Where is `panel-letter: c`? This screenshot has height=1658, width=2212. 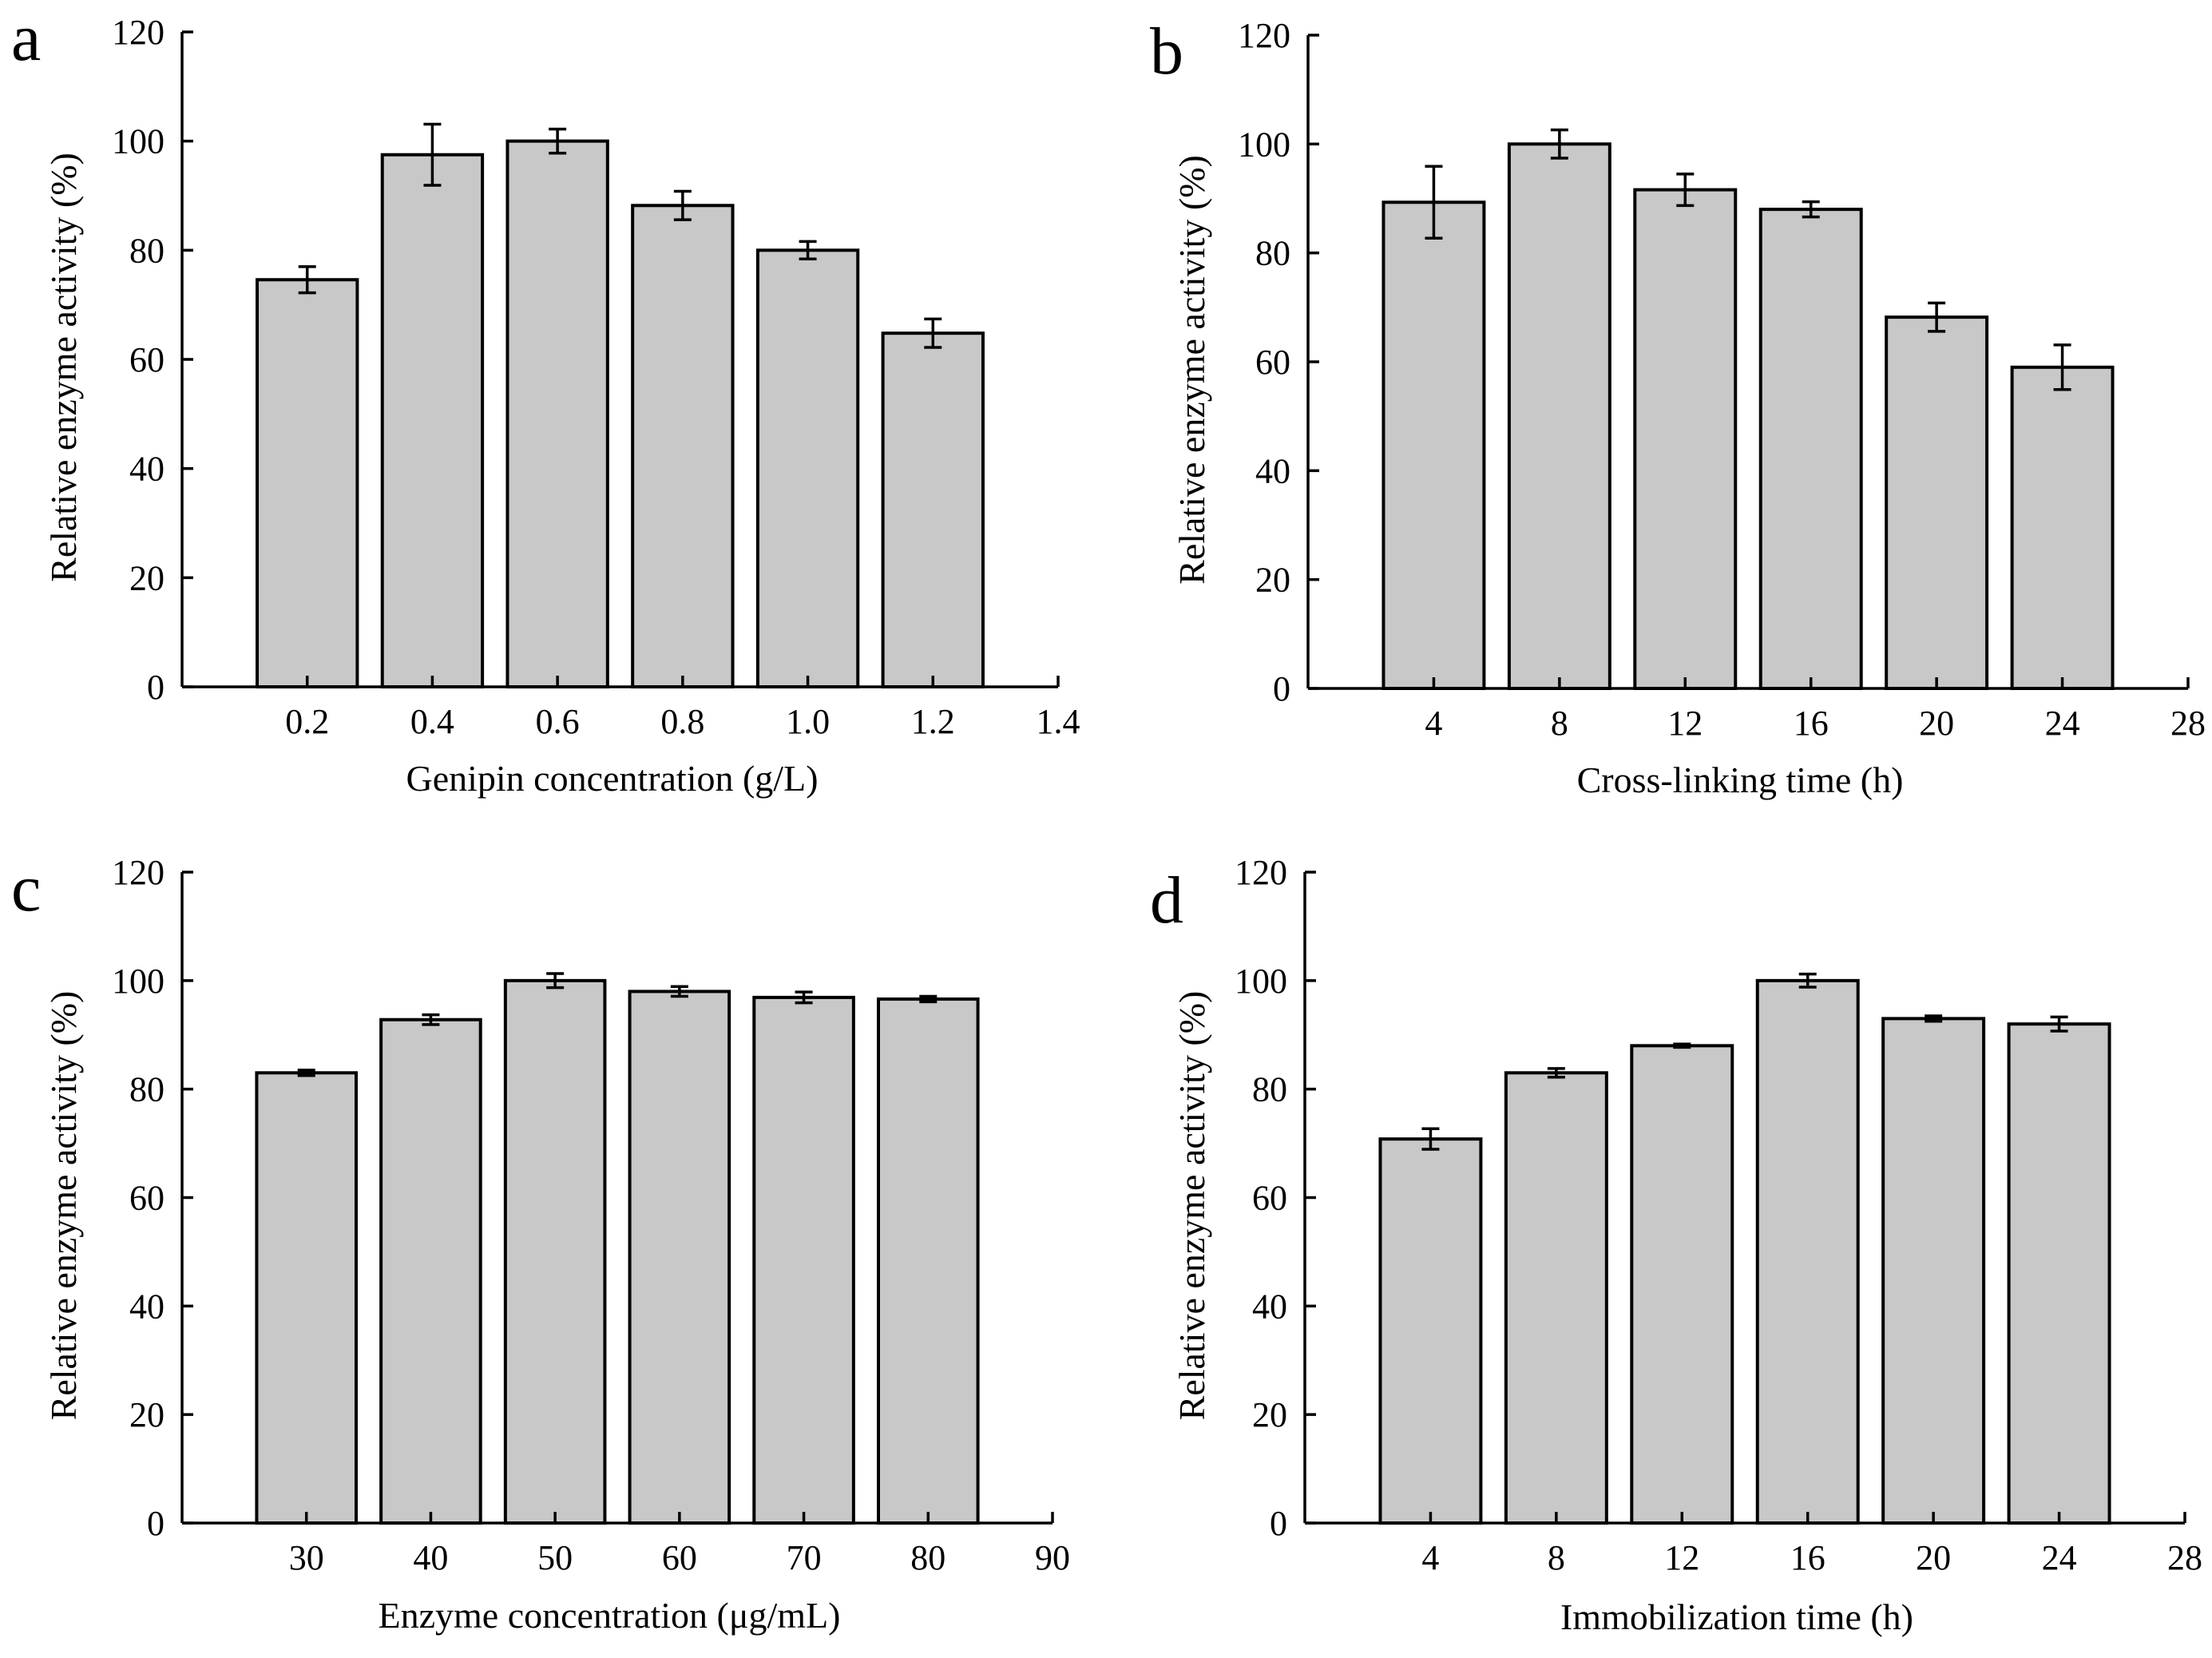 panel-letter: c is located at coordinates (26, 889).